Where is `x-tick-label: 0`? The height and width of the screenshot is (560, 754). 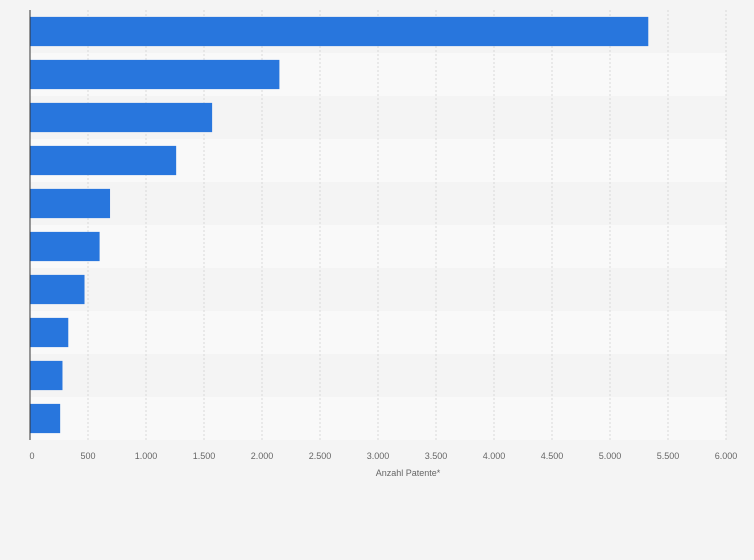
x-tick-label: 0 is located at coordinates (31, 456).